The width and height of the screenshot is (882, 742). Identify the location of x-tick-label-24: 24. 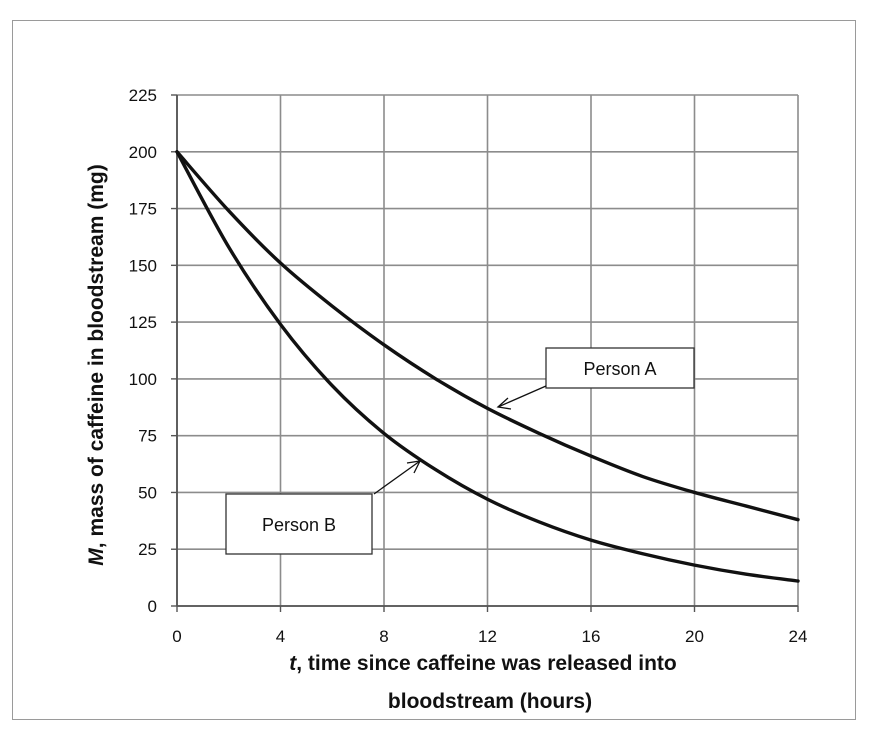
(798, 636).